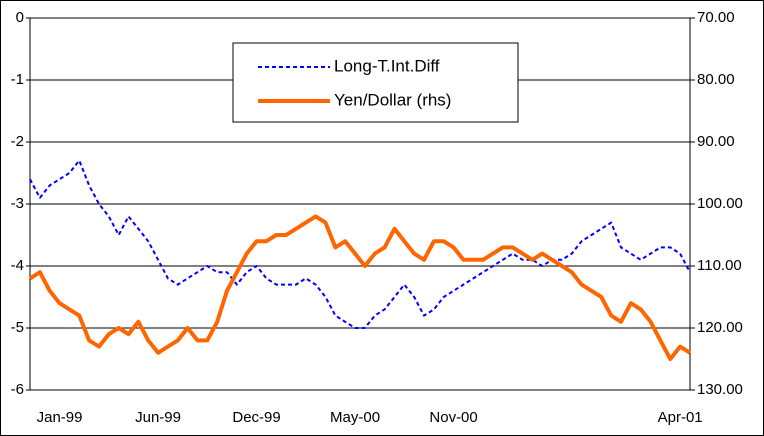 The image size is (764, 436). What do you see at coordinates (392, 99) in the screenshot?
I see `legend-label: Yen/Dollar (rhs)` at bounding box center [392, 99].